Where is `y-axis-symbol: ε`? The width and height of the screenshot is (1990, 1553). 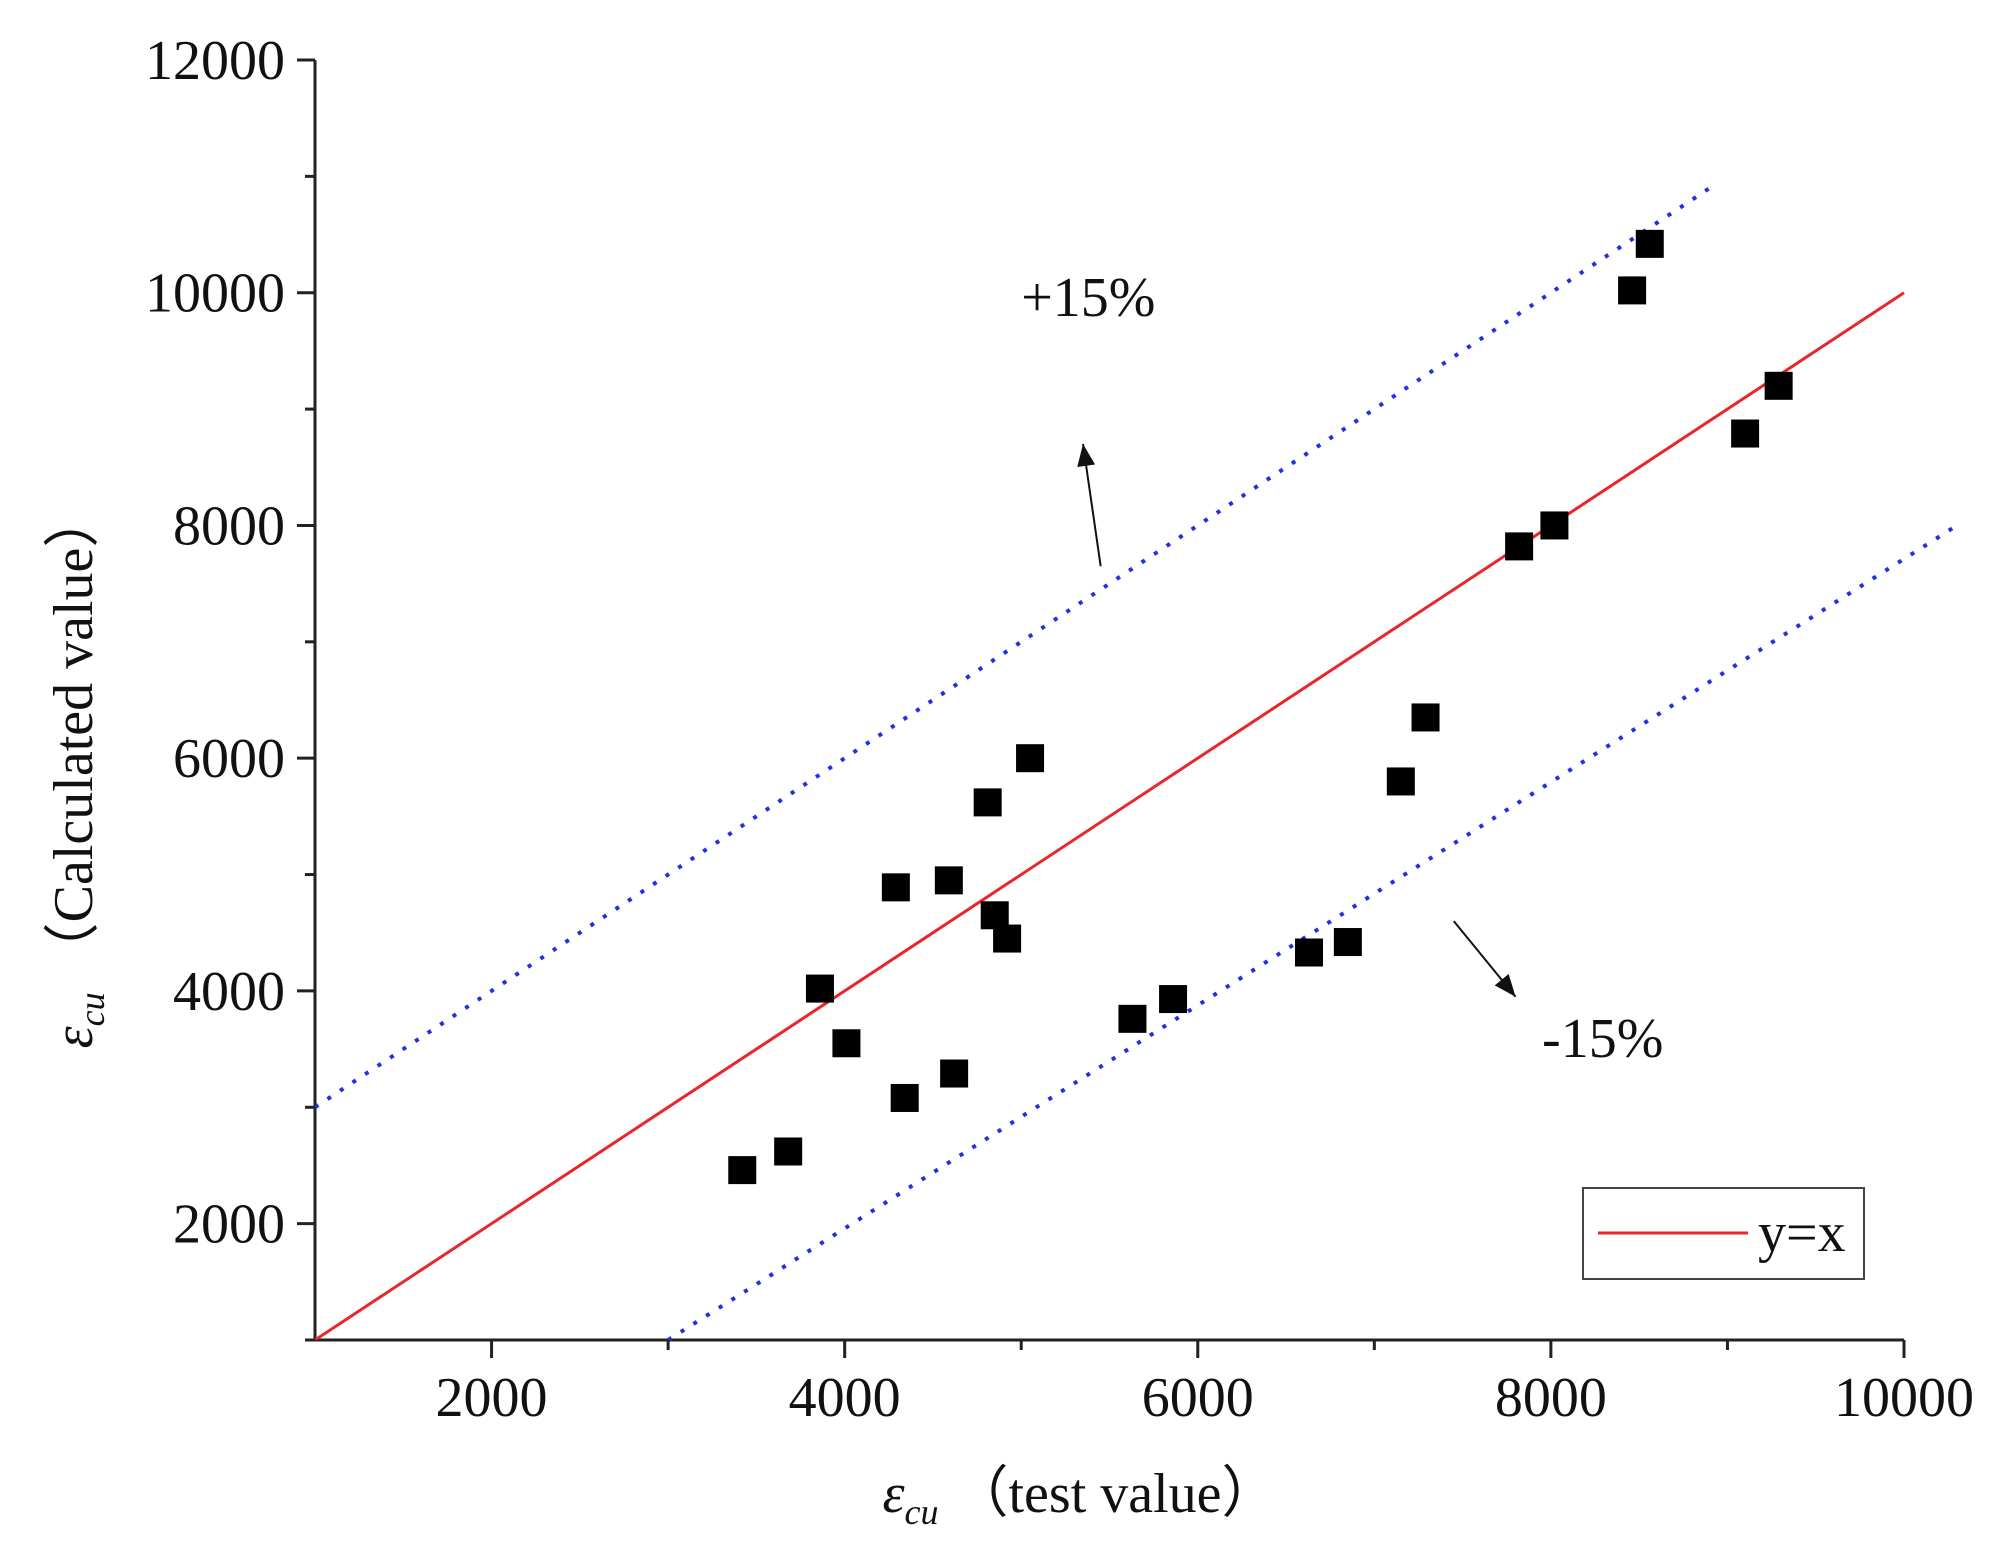
y-axis-symbol: ε is located at coordinates (74, 1036).